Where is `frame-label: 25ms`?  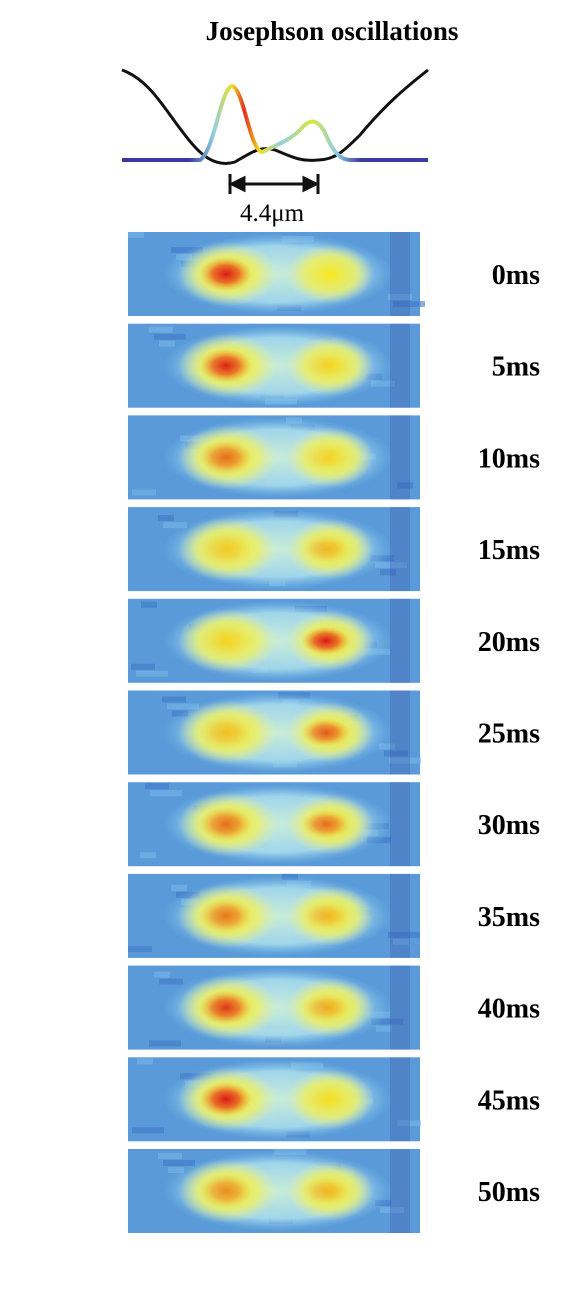 frame-label: 25ms is located at coordinates (509, 734).